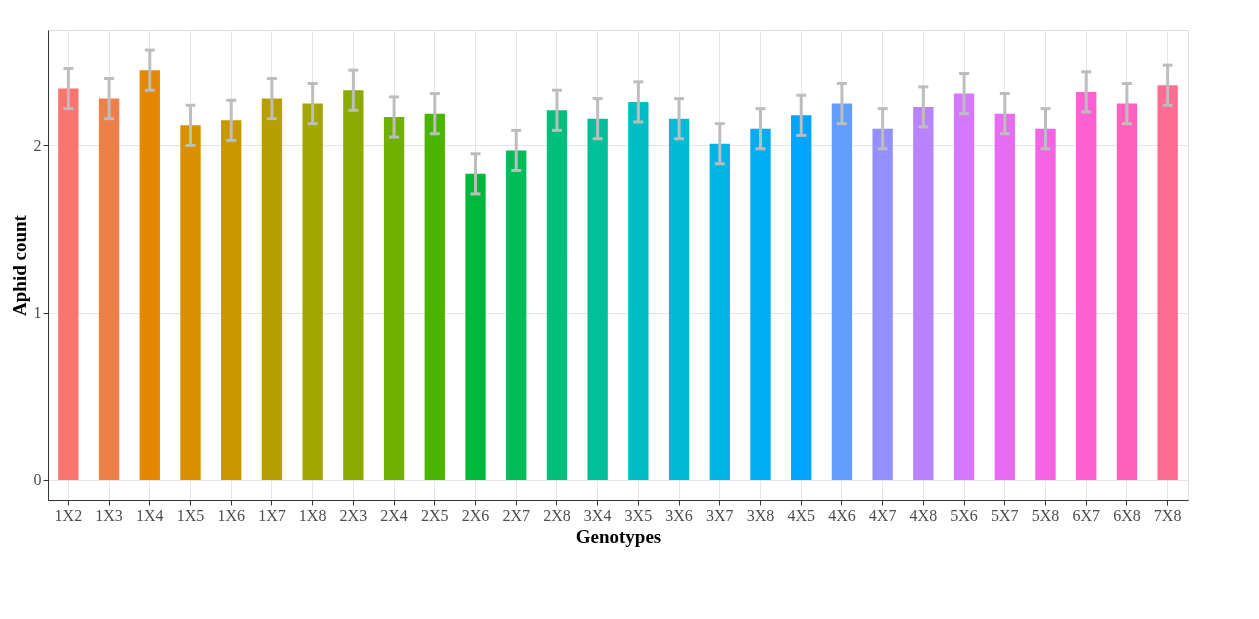  What do you see at coordinates (1167, 515) in the screenshot?
I see `x-tick-label: 7X8` at bounding box center [1167, 515].